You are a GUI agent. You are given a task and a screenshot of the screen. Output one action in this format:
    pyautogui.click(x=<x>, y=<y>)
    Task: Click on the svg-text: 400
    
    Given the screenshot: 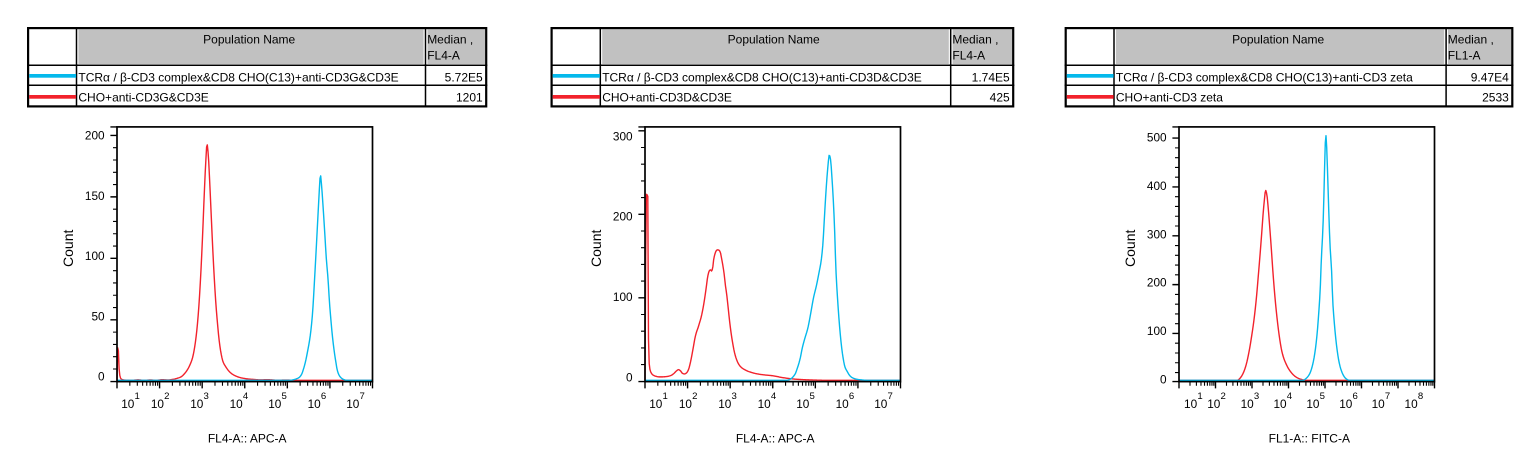 What is the action you would take?
    pyautogui.click(x=1157, y=186)
    